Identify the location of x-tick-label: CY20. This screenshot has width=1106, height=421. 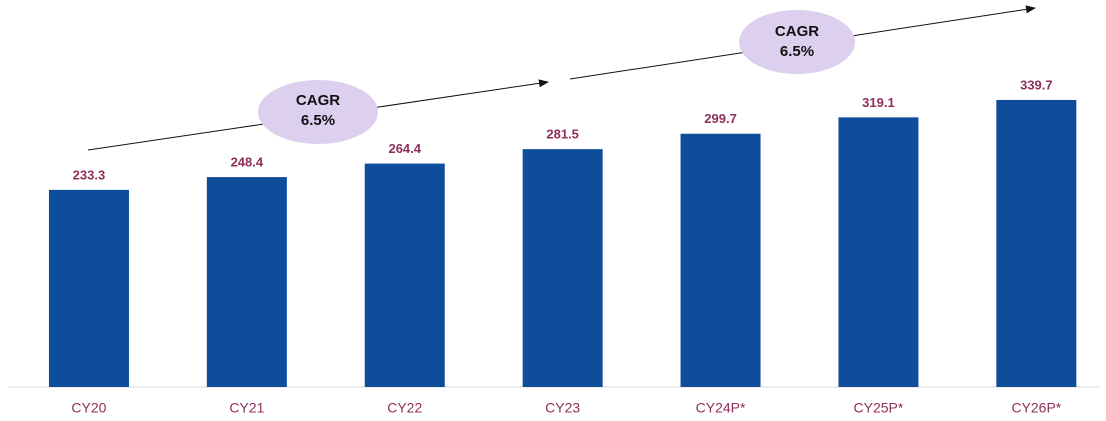
(88, 408).